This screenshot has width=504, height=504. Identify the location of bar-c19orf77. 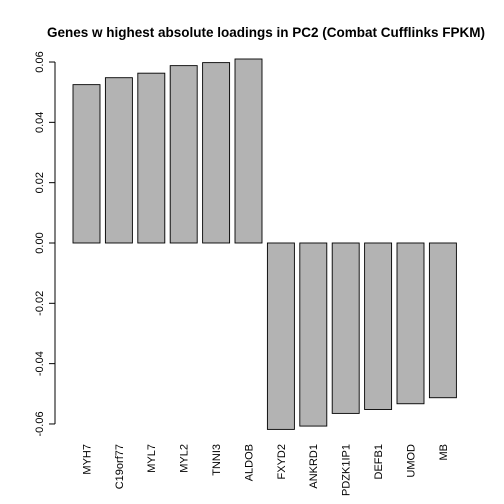
(118, 160).